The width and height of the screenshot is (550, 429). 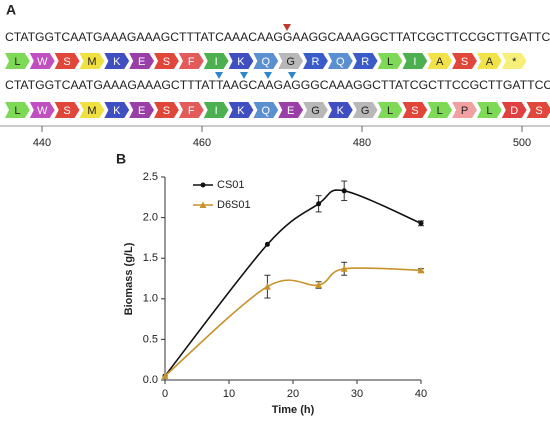 What do you see at coordinates (293, 410) in the screenshot?
I see `x-axis-label: Time (h)` at bounding box center [293, 410].